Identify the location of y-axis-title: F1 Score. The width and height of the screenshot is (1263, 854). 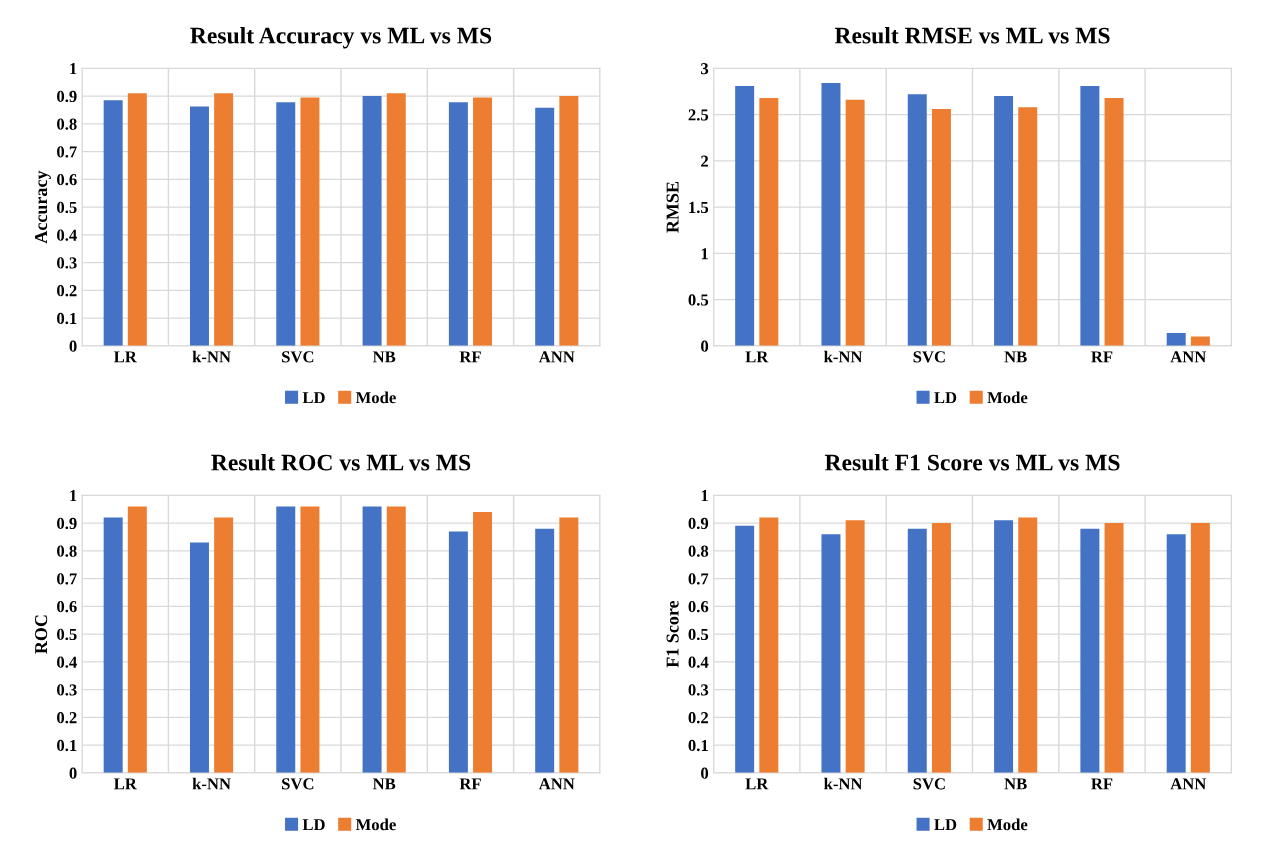
(672, 634).